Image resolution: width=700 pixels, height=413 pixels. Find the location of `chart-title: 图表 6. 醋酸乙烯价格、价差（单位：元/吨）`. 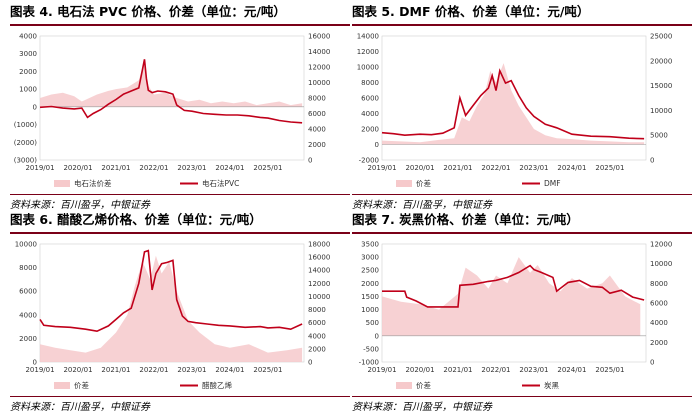

chart-title: 图表 6. 醋酸乙烯价格、价差（单位：元/吨） is located at coordinates (136, 219).